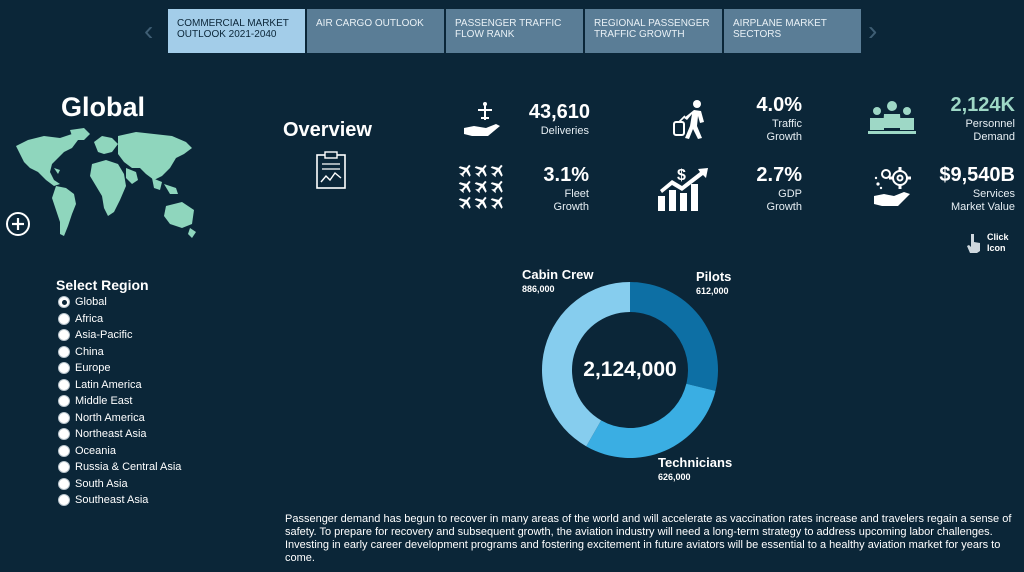  What do you see at coordinates (691, 120) in the screenshot?
I see `traveler-luggage-icon` at bounding box center [691, 120].